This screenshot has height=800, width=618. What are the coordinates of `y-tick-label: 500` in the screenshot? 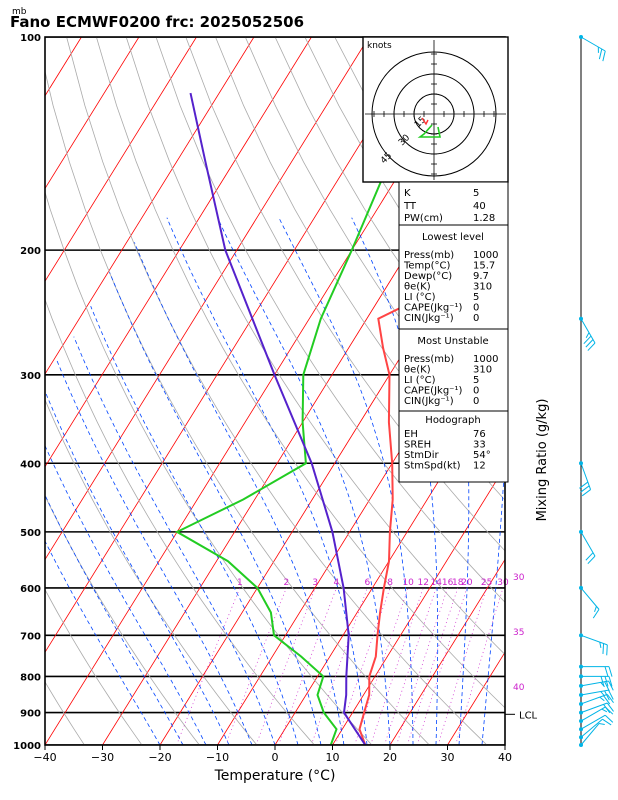 It's located at (30, 533).